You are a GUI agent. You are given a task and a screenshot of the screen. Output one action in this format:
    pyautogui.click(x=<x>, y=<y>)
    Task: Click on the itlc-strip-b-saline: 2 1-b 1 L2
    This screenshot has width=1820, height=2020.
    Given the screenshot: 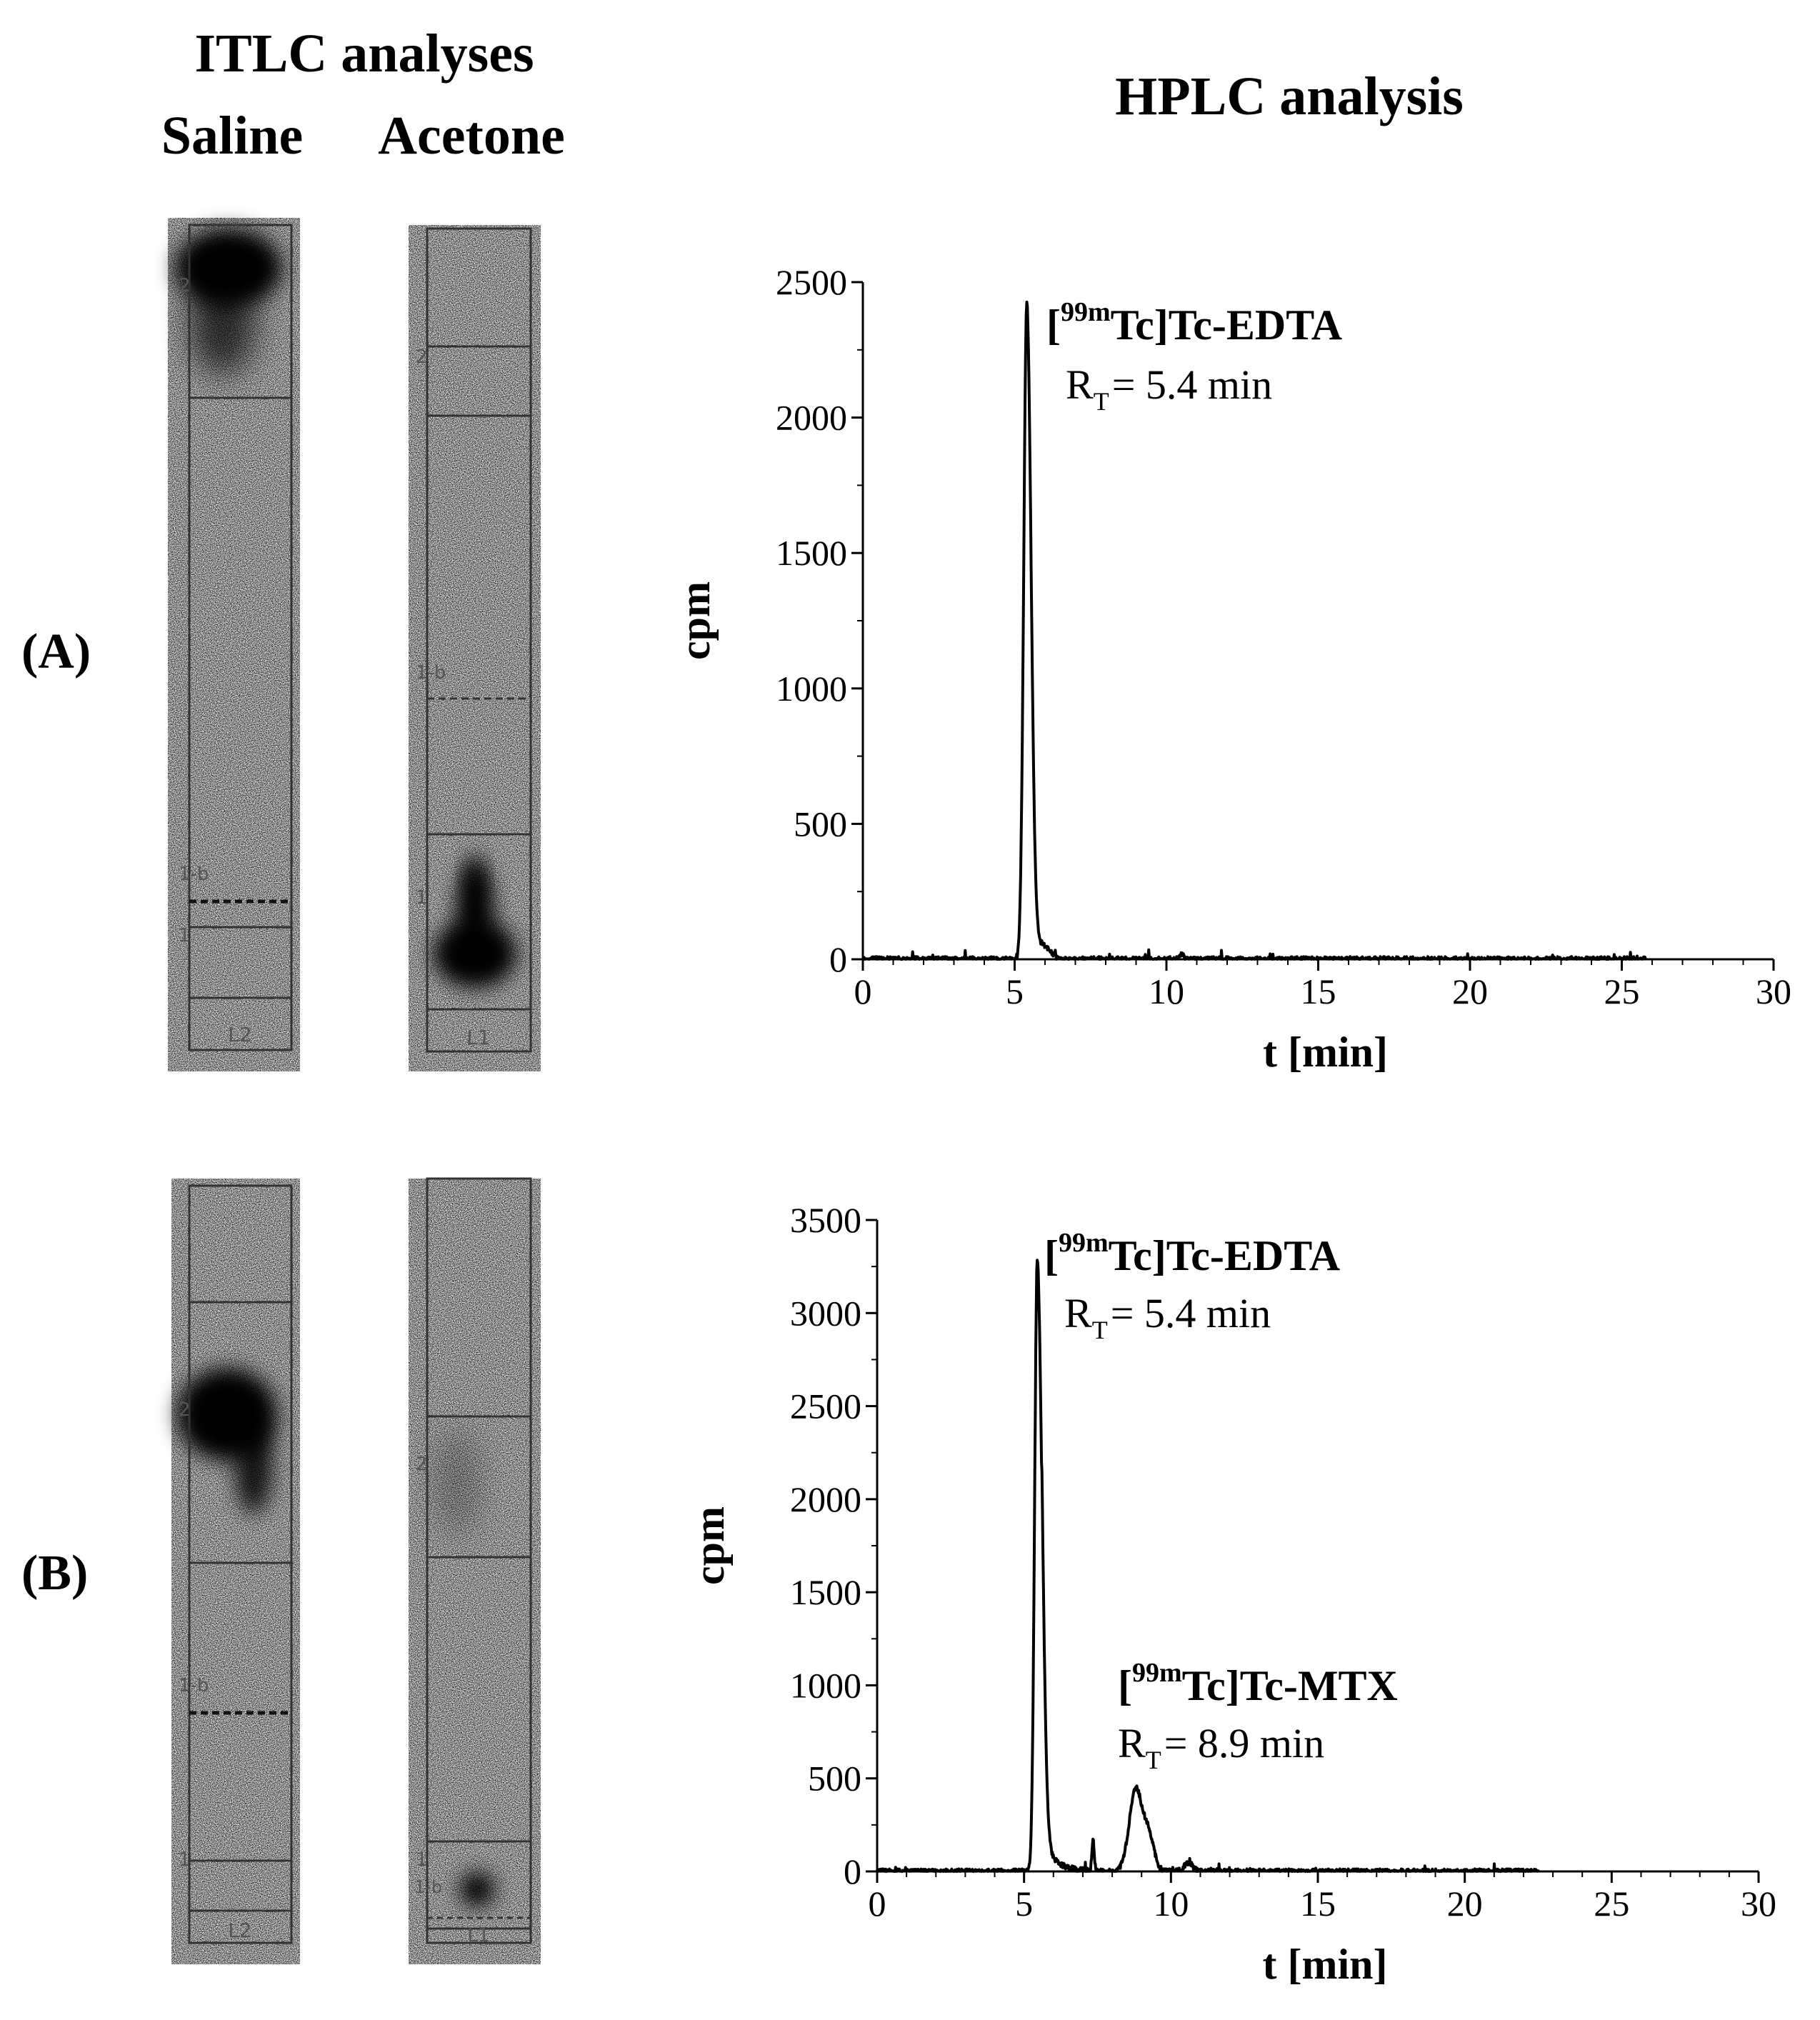 What is the action you would take?
    pyautogui.click(x=235, y=1571)
    